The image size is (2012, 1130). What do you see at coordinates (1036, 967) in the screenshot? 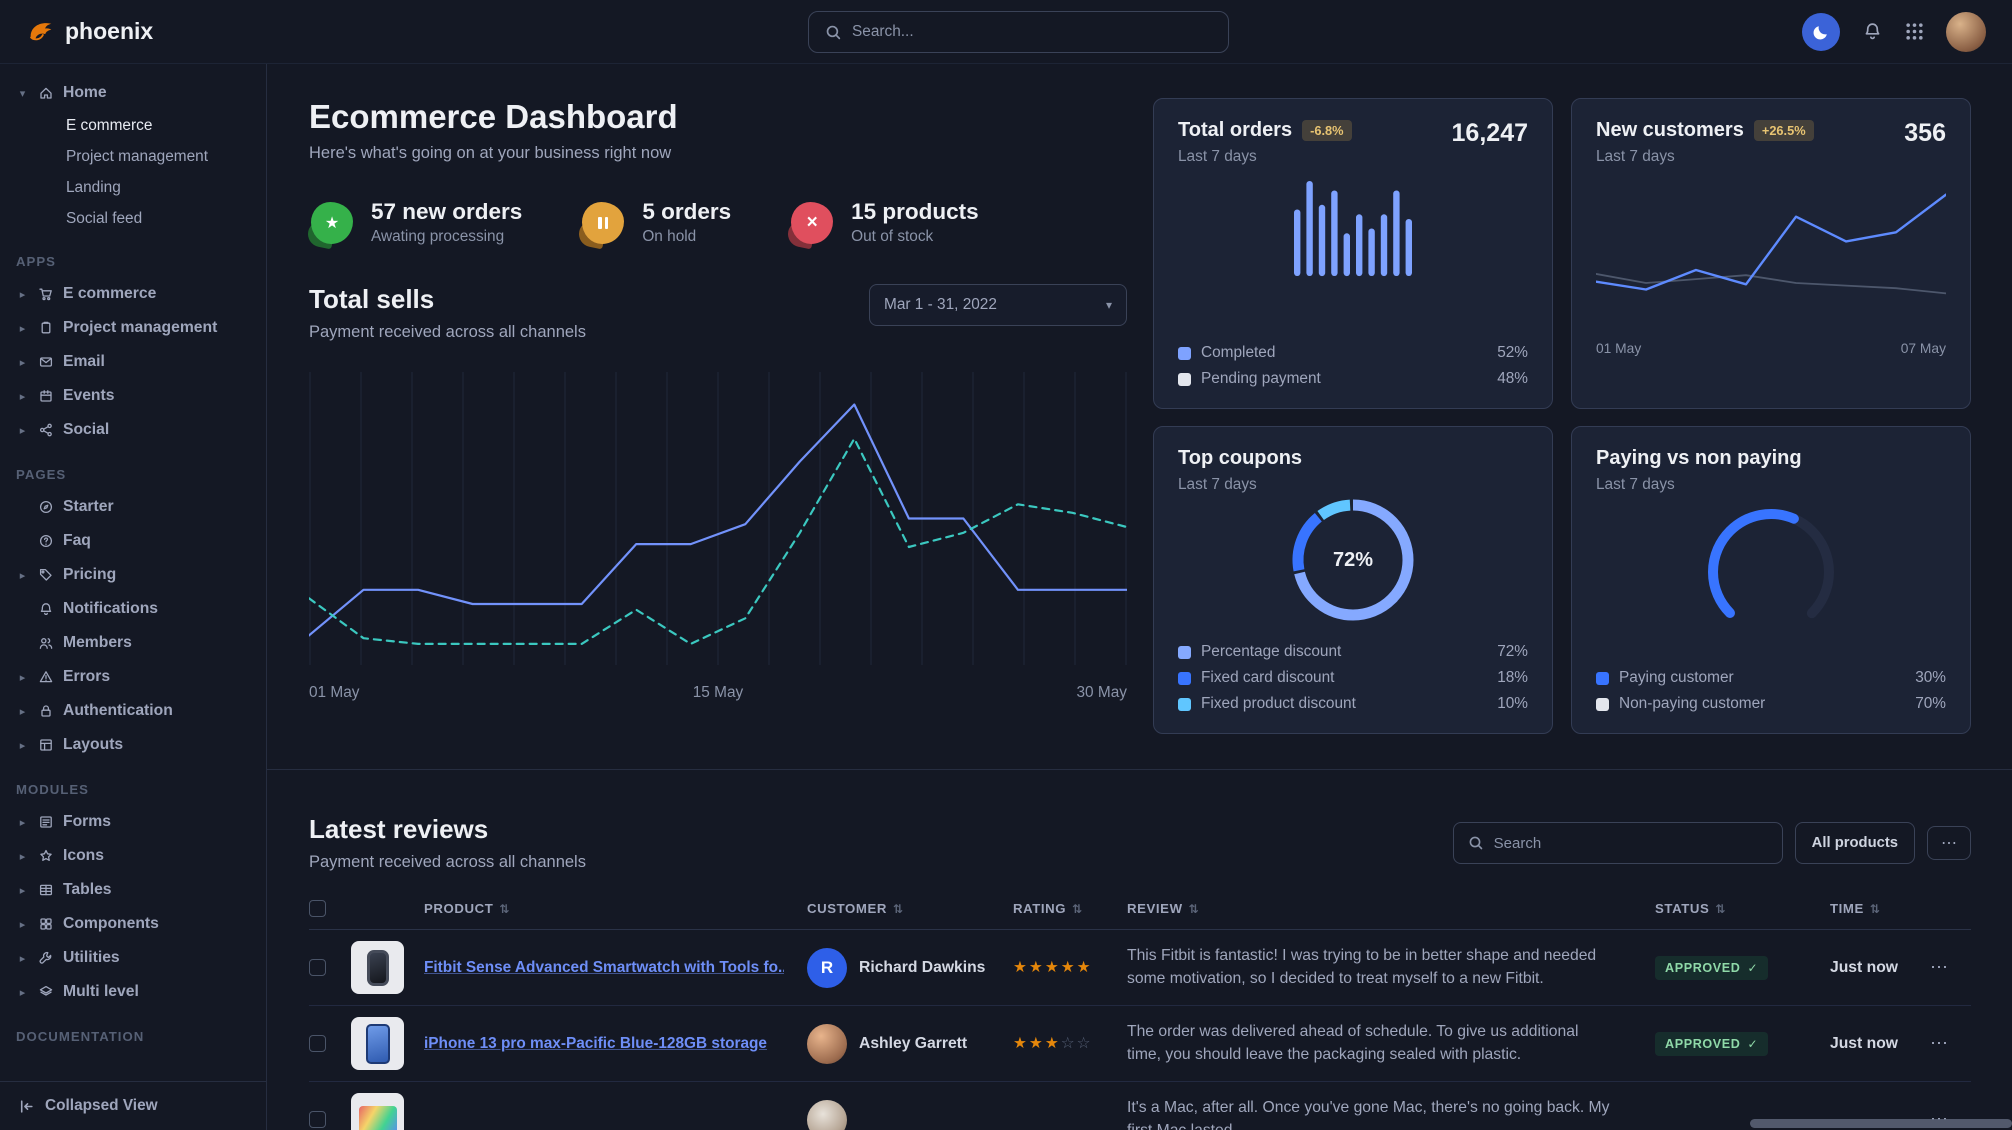
I see `star-filled-icon: ★` at bounding box center [1036, 967].